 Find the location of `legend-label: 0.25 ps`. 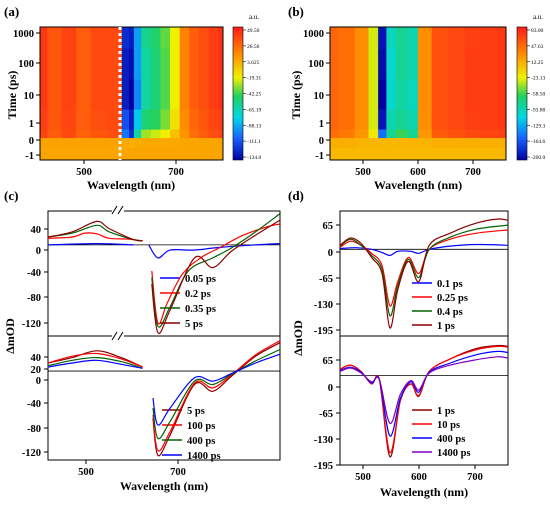

legend-label: 0.25 ps is located at coordinates (452, 298).